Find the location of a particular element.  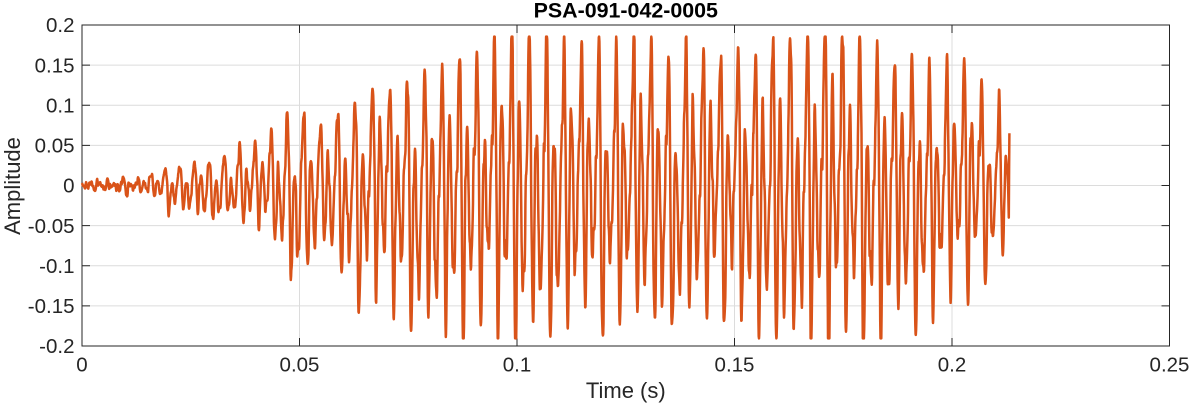

svg-text: PSA-091-042-0005 is located at coordinates (626, 11).